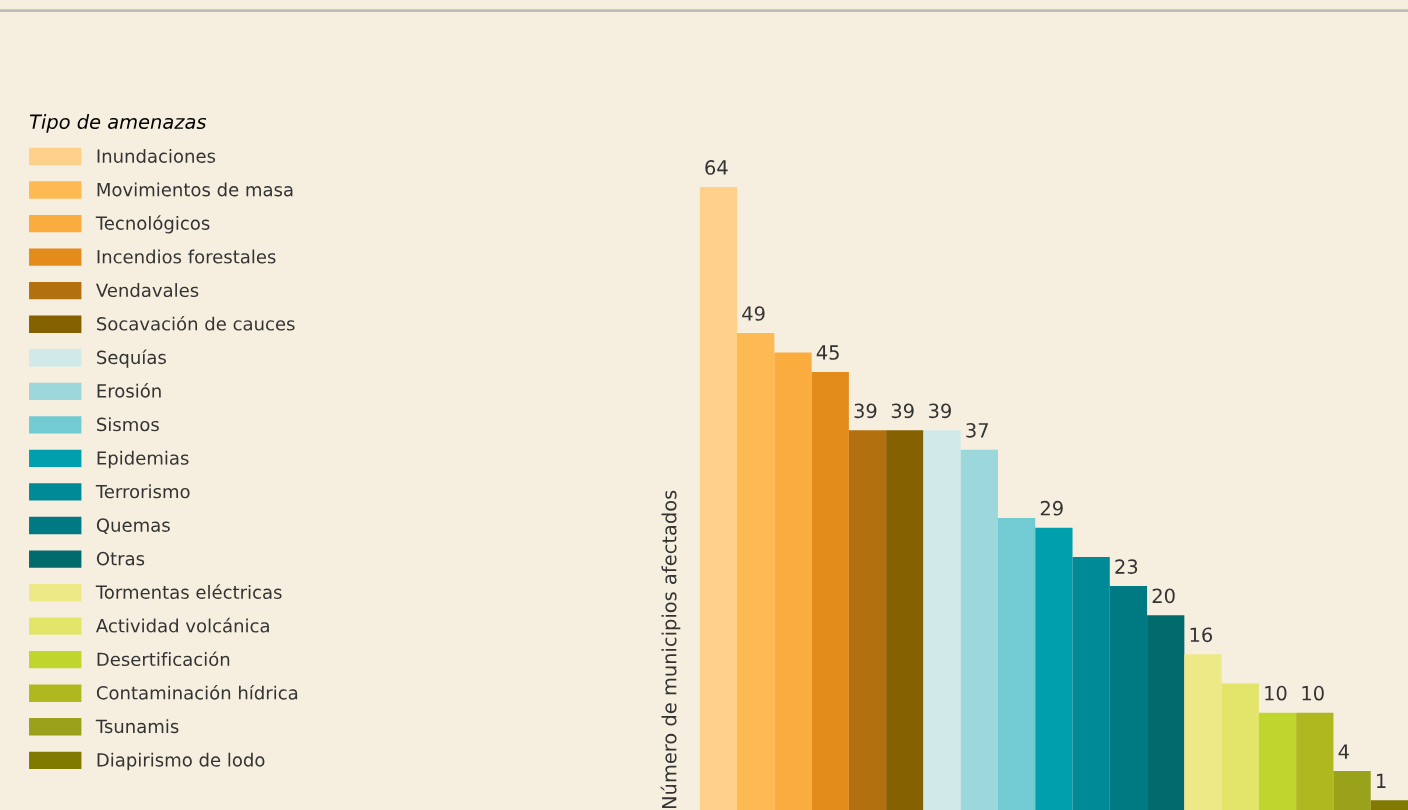 This screenshot has height=810, width=1408. I want to click on data-label: 37, so click(977, 430).